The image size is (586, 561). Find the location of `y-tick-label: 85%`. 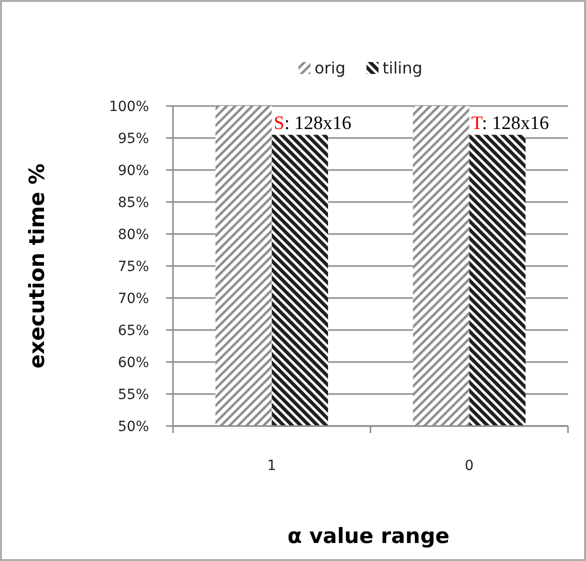

y-tick-label: 85% is located at coordinates (133, 202).